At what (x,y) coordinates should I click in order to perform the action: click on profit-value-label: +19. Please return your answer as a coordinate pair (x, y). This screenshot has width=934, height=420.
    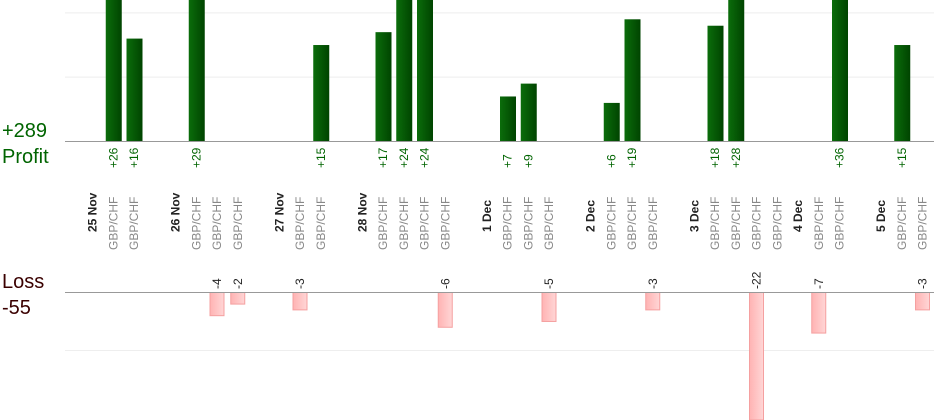
    Looking at the image, I should click on (632, 157).